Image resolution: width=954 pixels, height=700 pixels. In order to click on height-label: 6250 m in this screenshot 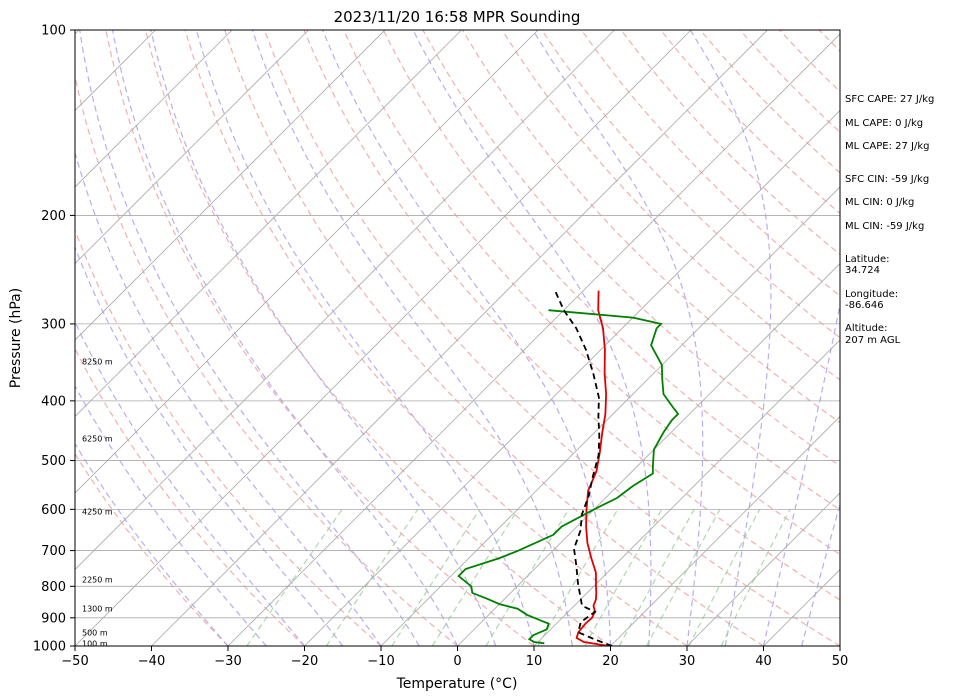, I will do `click(97, 438)`.